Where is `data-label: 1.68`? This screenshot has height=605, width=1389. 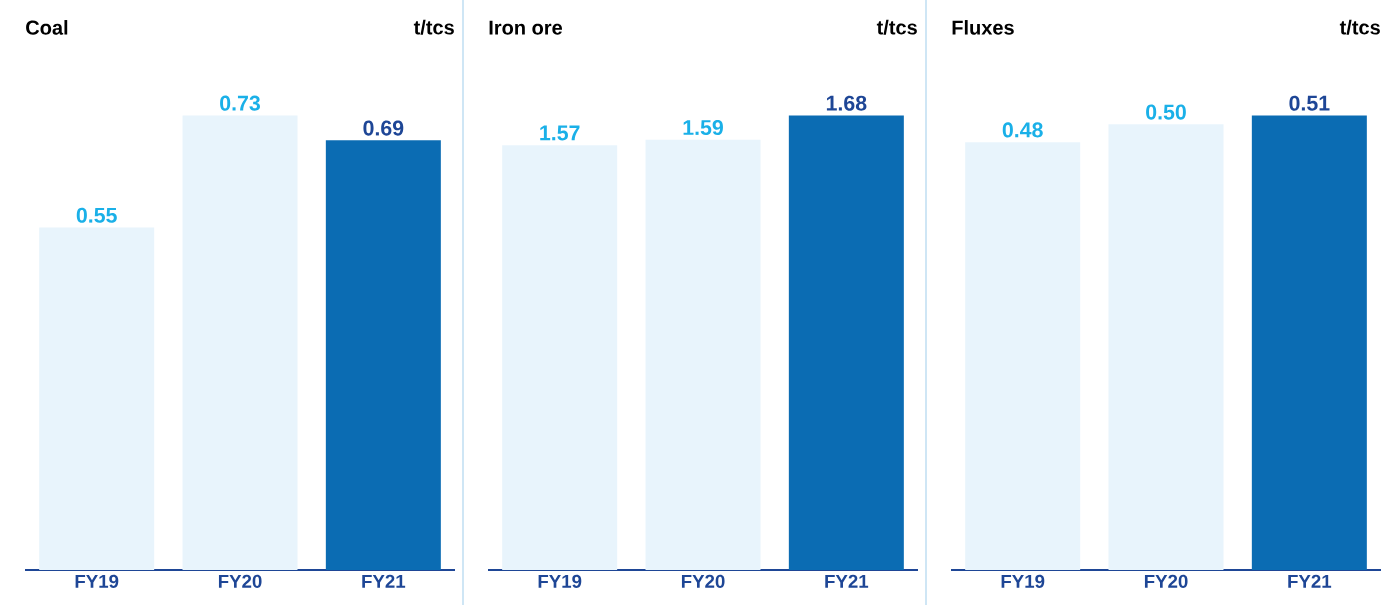 data-label: 1.68 is located at coordinates (846, 103).